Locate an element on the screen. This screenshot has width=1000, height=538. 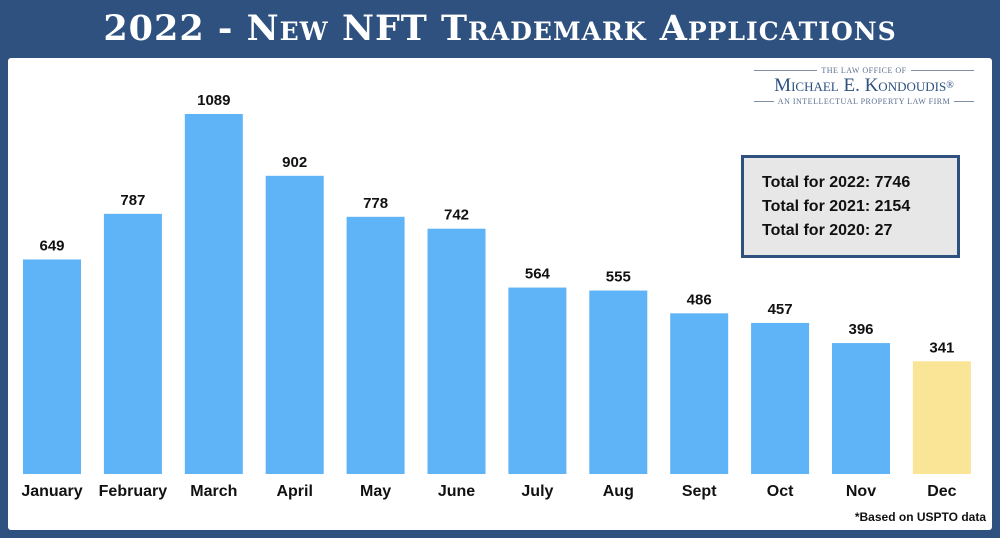
total-2022: Total for 2022: 7746 is located at coordinates (836, 182).